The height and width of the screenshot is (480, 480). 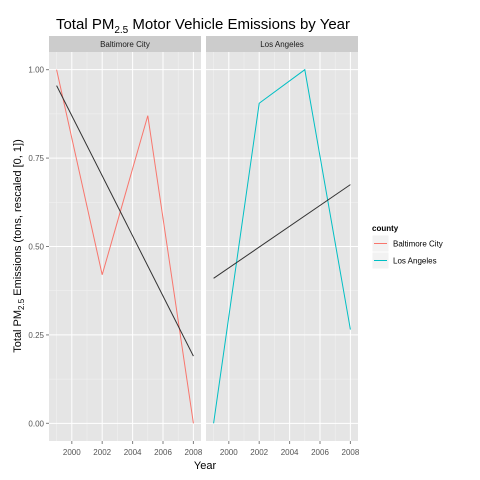 I want to click on y-axis-title-subscript: 2.5, so click(x=21, y=304).